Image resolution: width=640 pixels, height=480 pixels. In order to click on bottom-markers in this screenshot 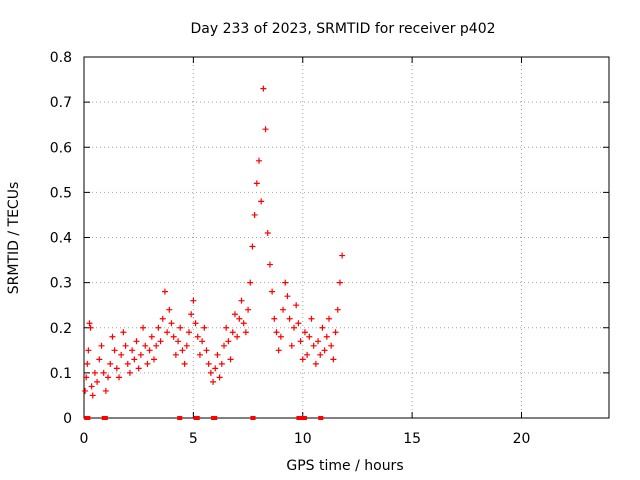, I will do `click(204, 418)`.